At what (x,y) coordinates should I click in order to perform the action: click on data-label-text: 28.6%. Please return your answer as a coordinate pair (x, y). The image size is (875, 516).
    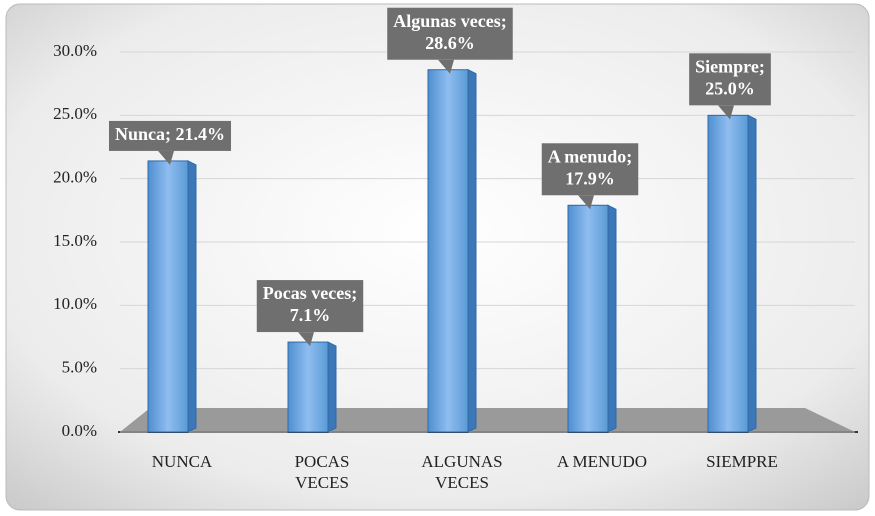
    Looking at the image, I should click on (450, 43).